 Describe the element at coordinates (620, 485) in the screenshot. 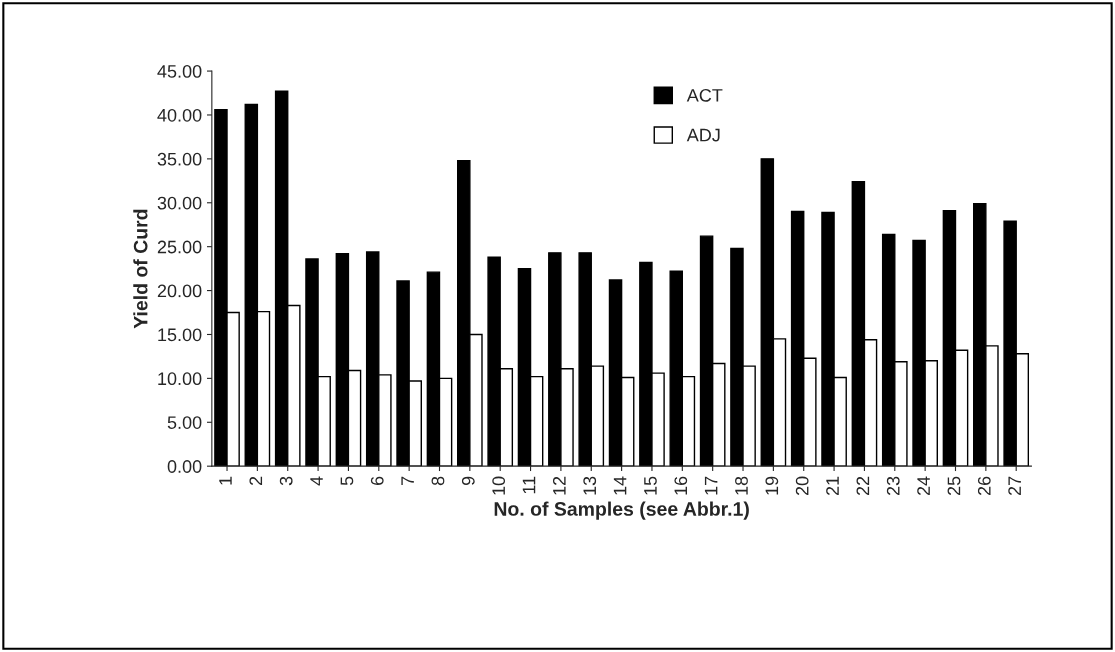

I see `x-tick-label: 14` at that location.